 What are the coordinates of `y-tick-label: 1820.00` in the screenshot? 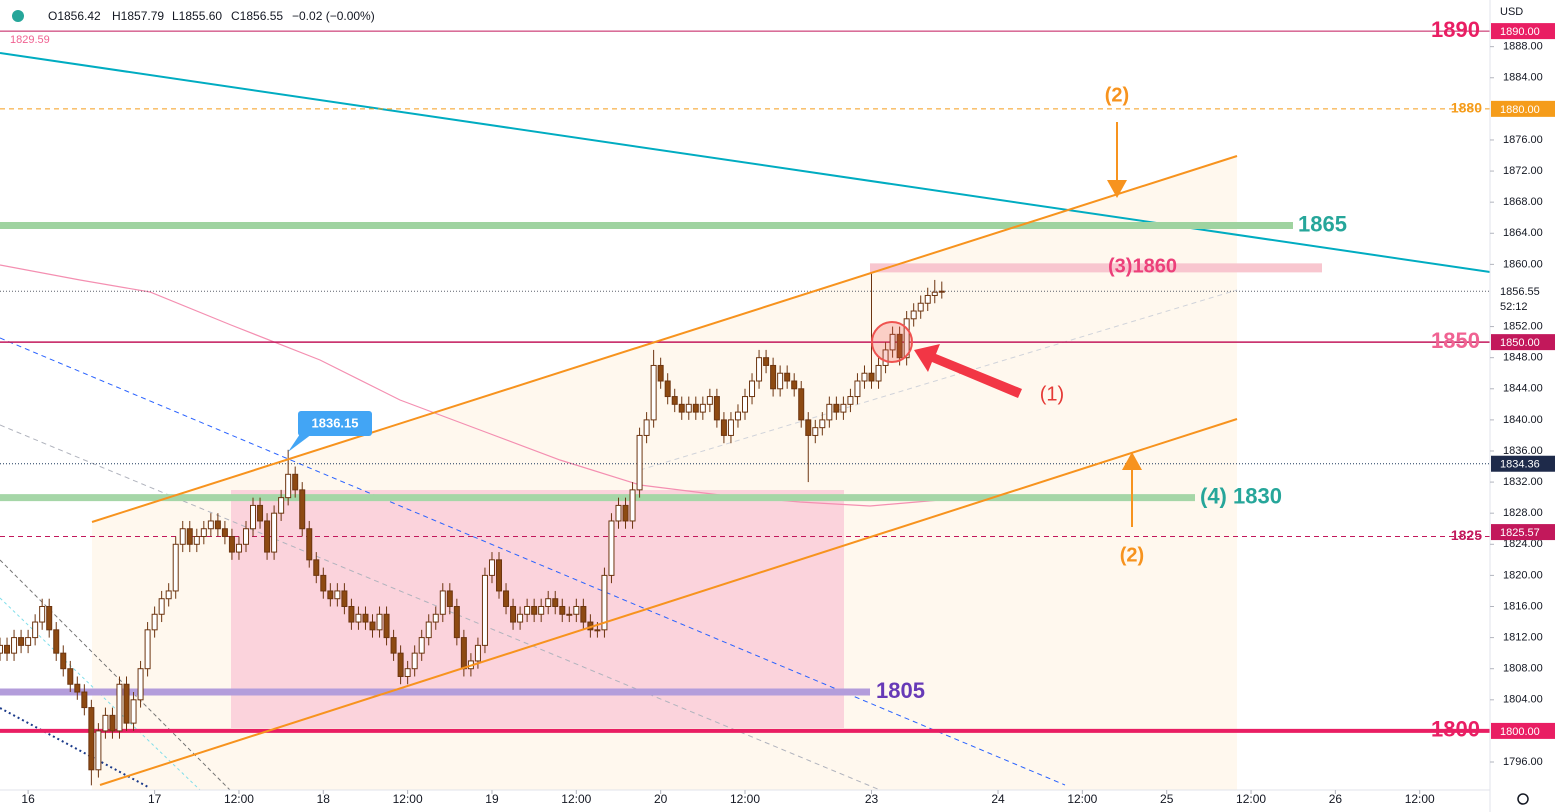 It's located at (1523, 575).